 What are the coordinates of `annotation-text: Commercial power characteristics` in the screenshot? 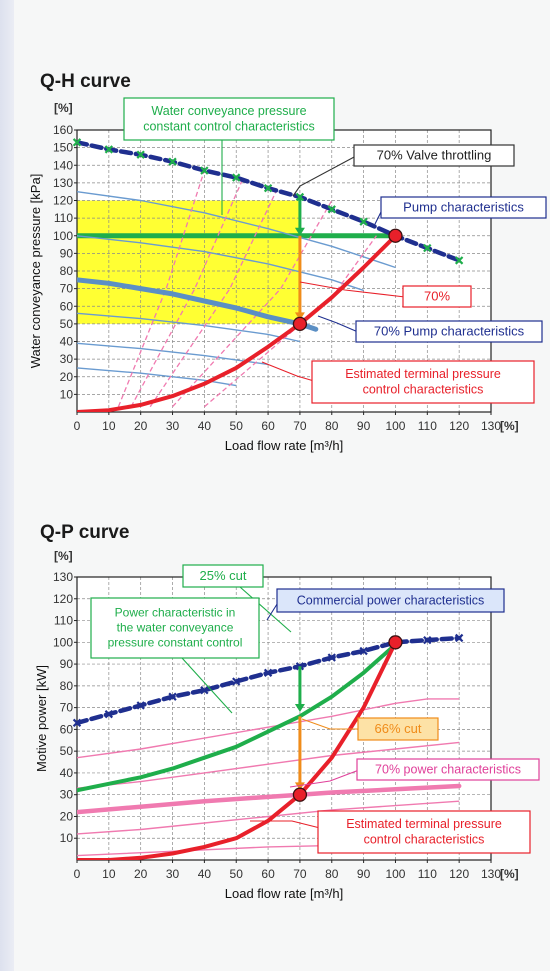 It's located at (391, 600).